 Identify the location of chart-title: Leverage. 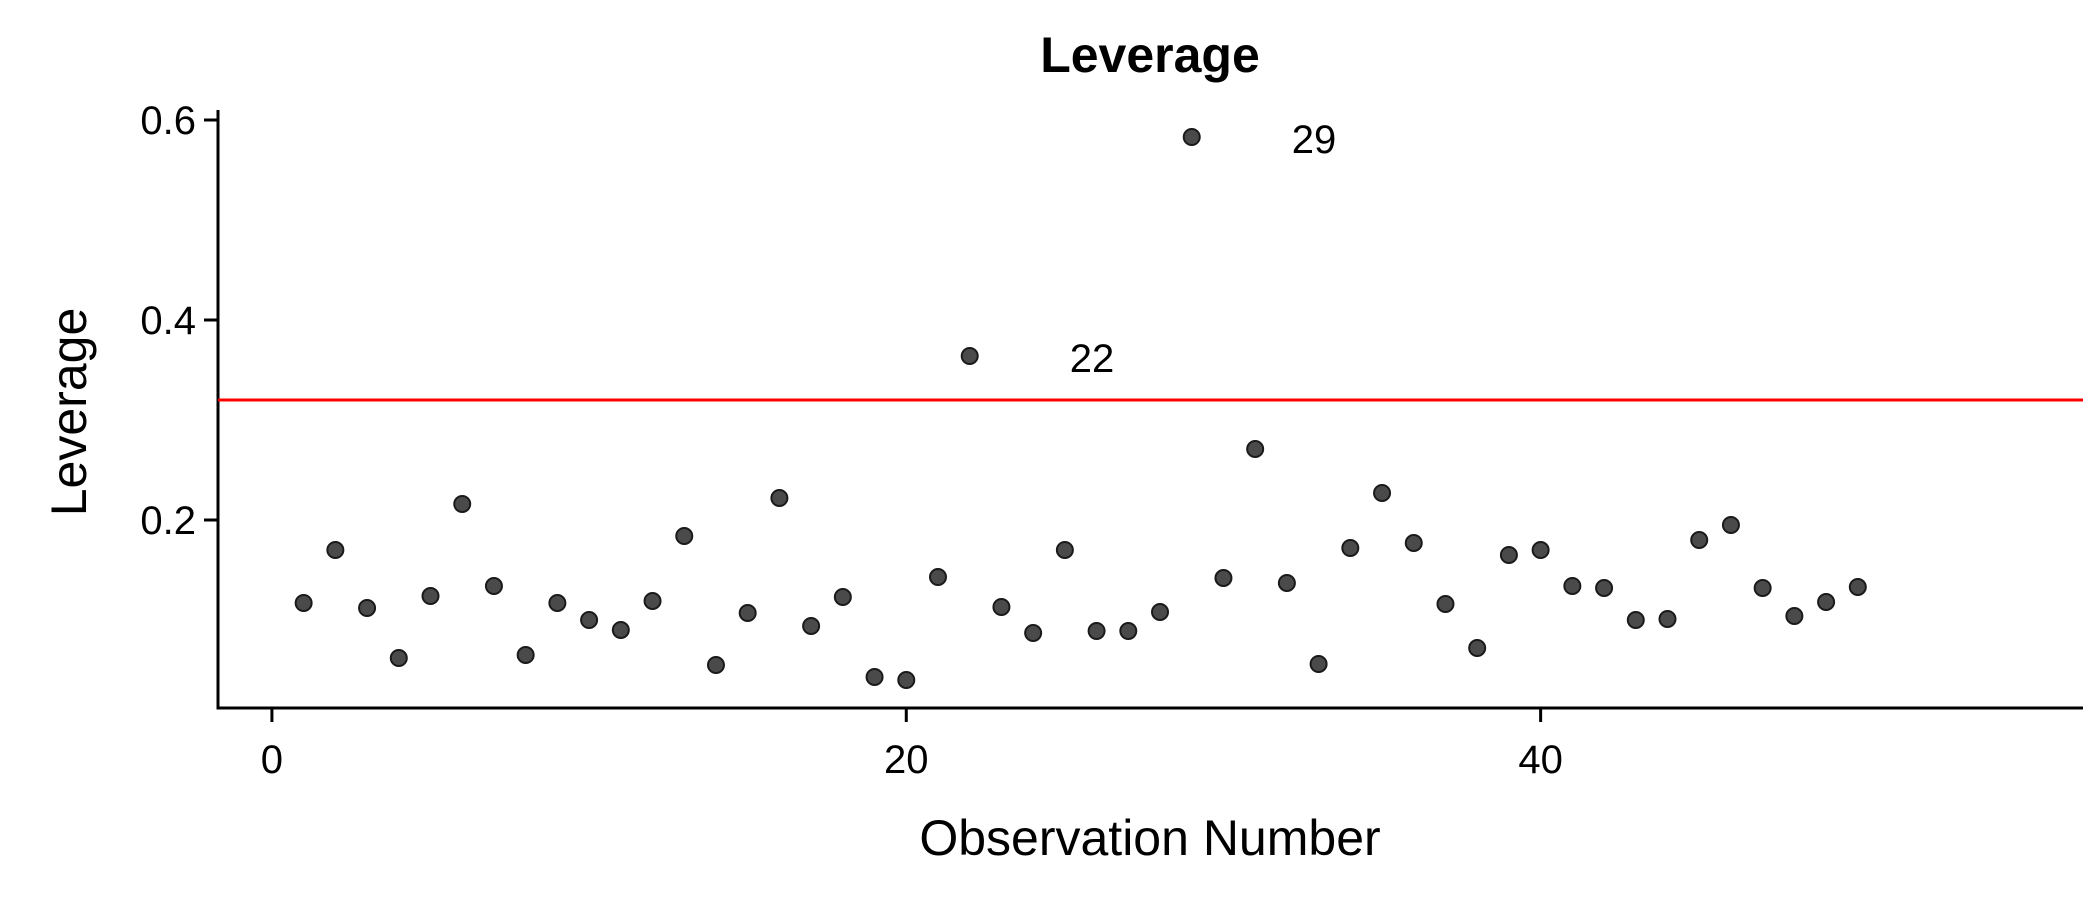
(1150, 55).